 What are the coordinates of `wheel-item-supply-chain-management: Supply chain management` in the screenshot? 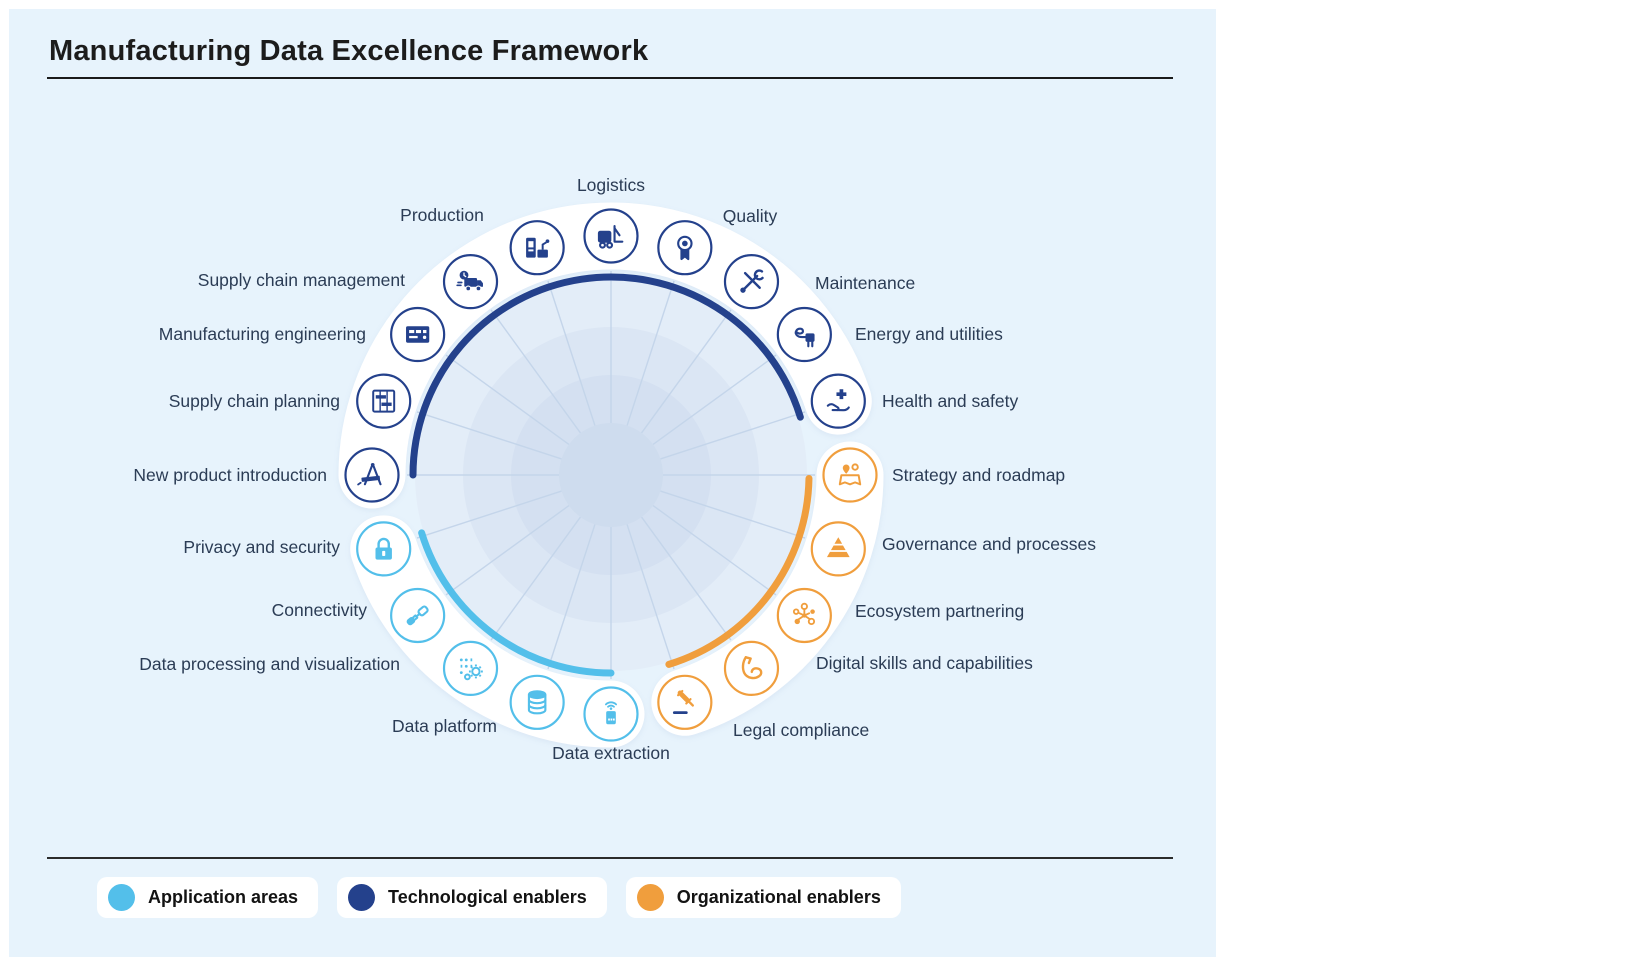 It's located at (348, 282).